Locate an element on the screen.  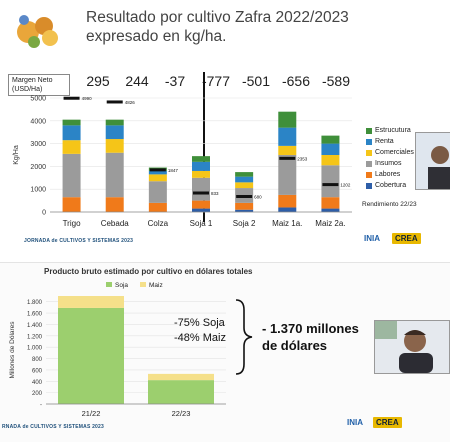
y-tick-label: 0 is located at coordinates (44, 213).